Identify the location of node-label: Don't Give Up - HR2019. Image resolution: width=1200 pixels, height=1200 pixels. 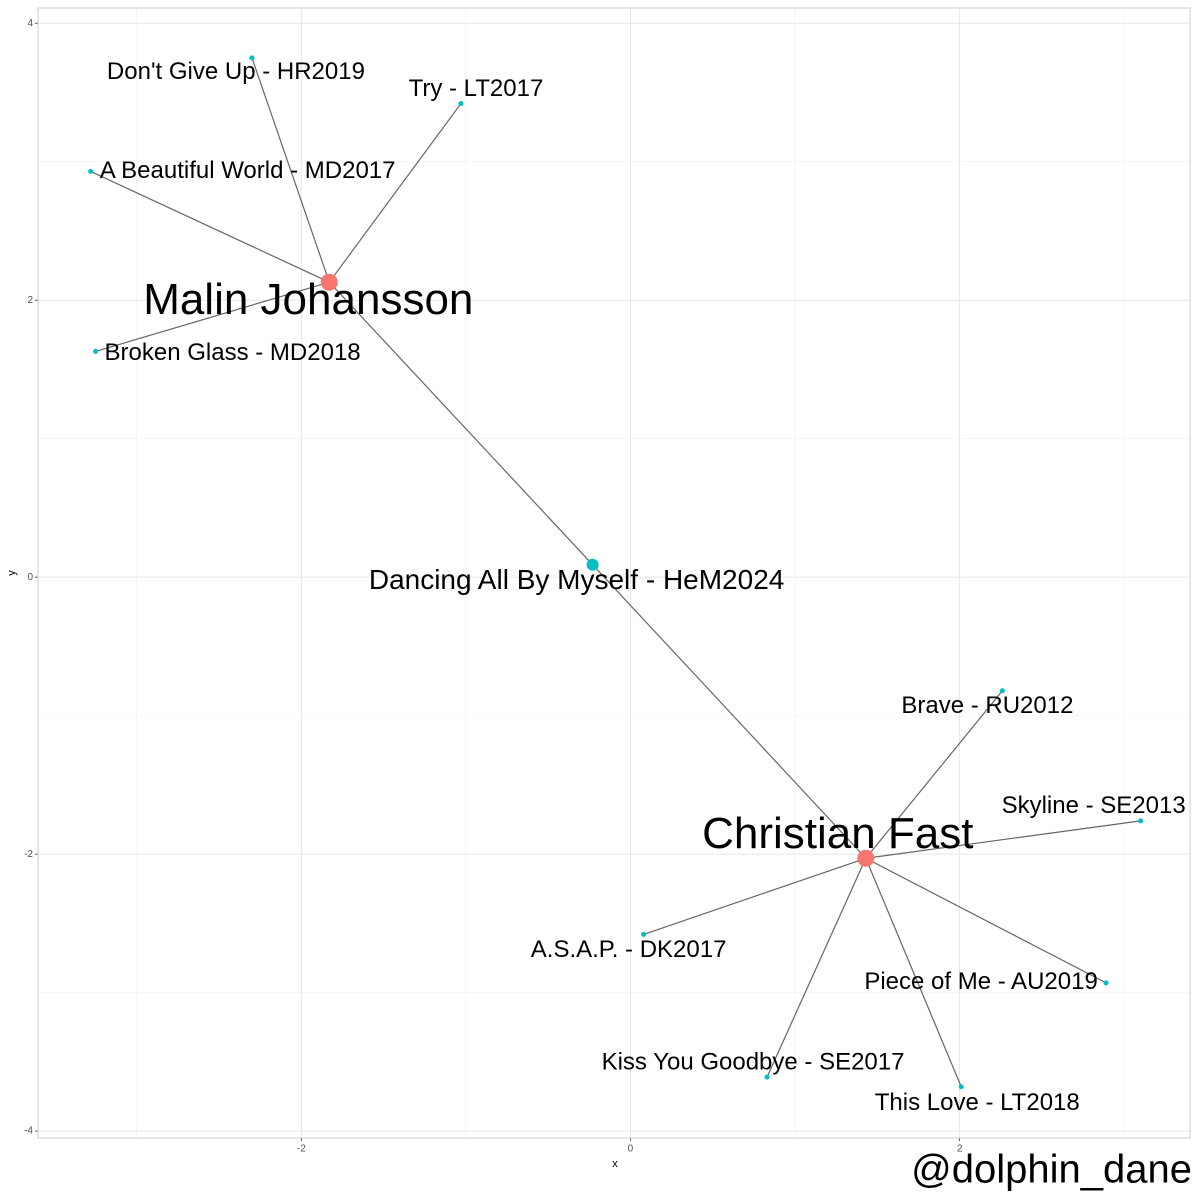
(236, 71).